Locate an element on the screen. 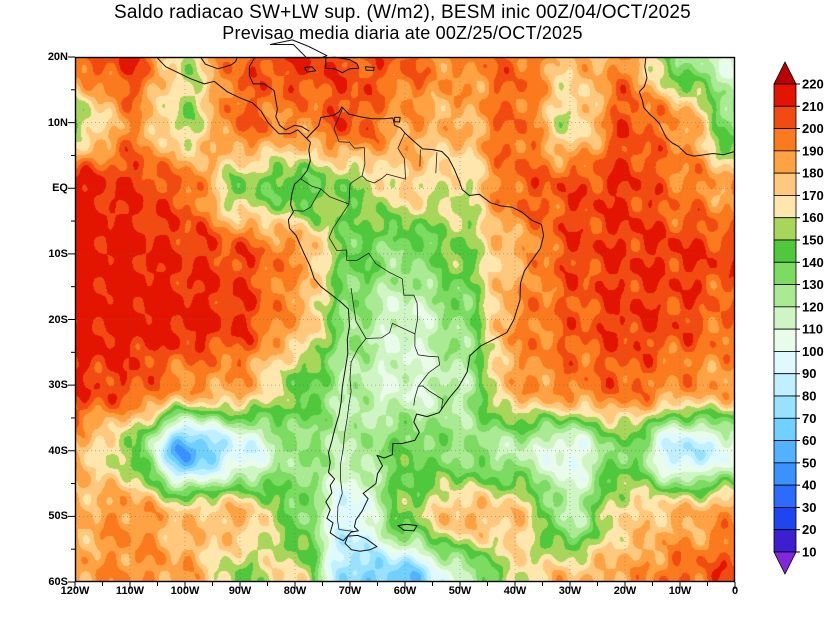 This screenshot has width=825, height=637. colorbar-label: 30 is located at coordinates (809, 507).